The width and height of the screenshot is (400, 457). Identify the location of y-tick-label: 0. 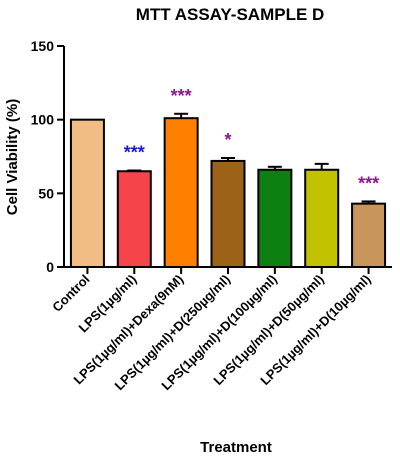
(50, 267).